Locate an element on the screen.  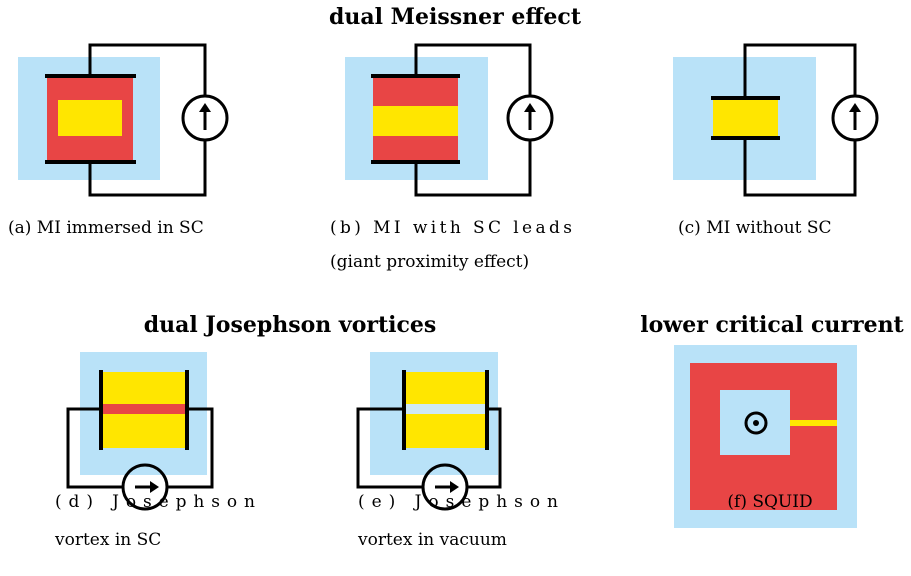
panel-f is located at coordinates (765, 436).